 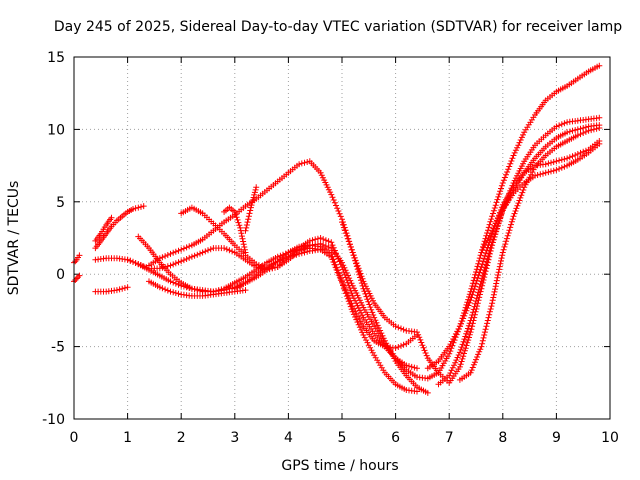 I want to click on y-tick-label: 5, so click(x=60, y=203).